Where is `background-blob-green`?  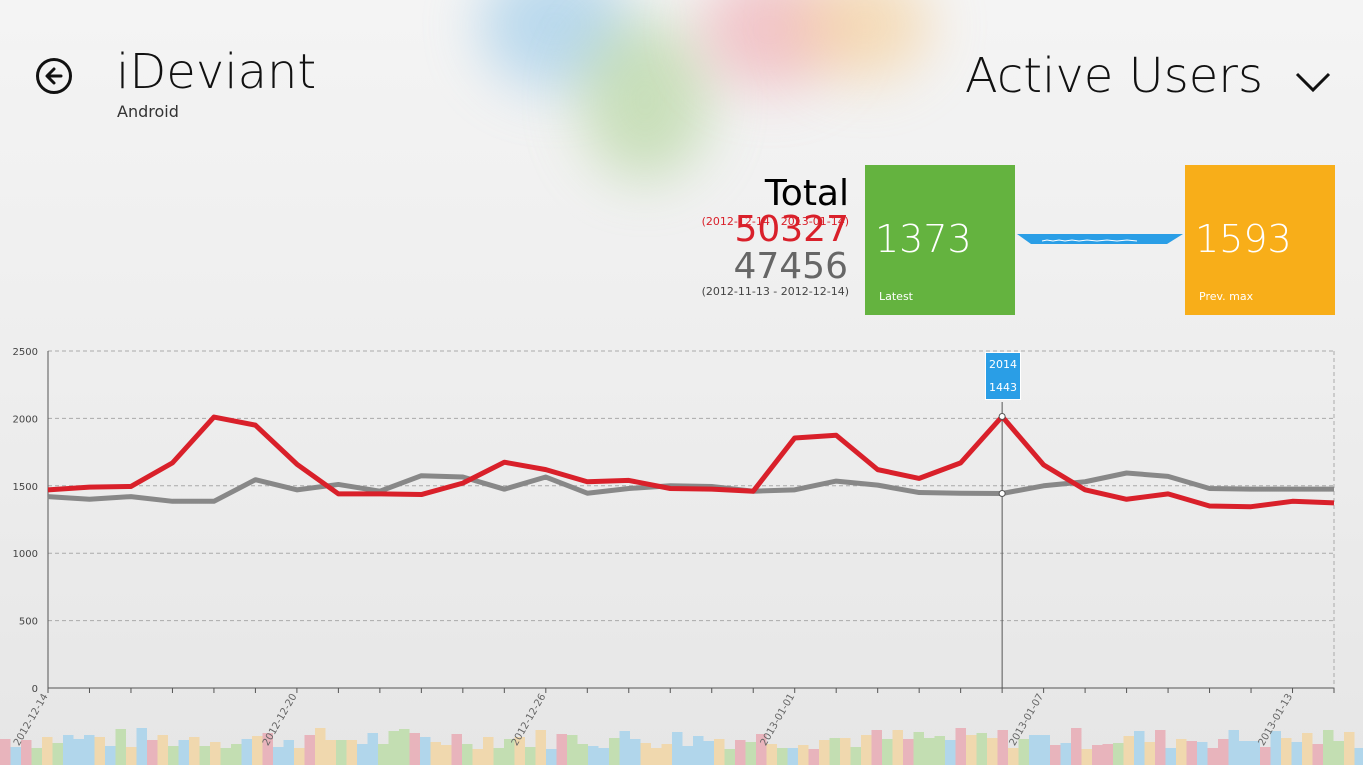 background-blob-green is located at coordinates (645, 100).